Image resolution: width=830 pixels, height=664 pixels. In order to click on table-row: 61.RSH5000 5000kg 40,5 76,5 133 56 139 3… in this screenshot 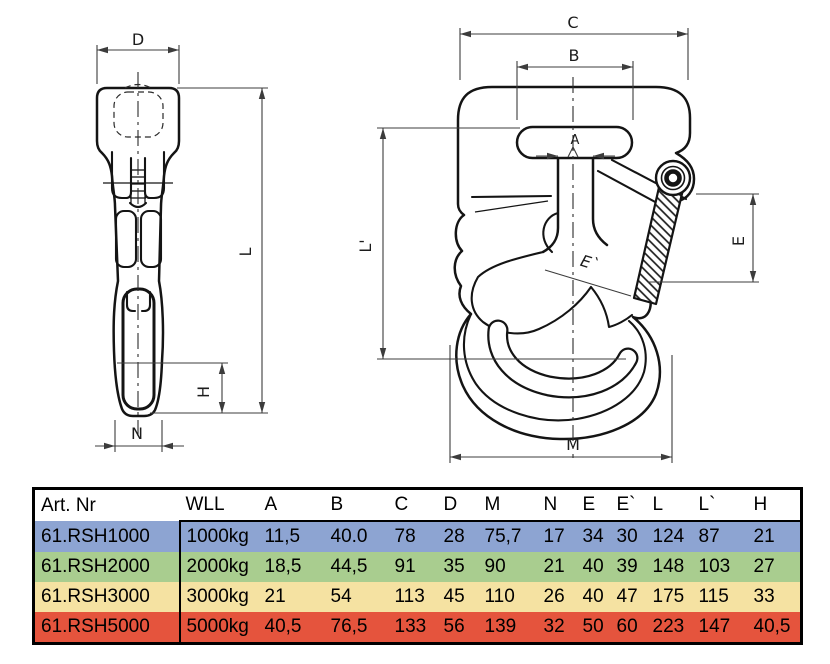, I will do `click(417, 628)`.